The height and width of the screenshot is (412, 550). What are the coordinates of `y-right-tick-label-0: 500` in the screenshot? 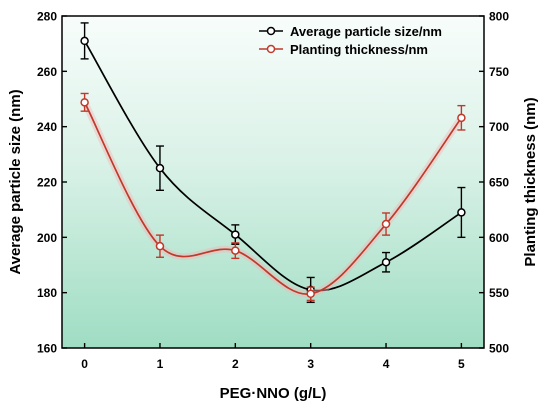 It's located at (499, 349).